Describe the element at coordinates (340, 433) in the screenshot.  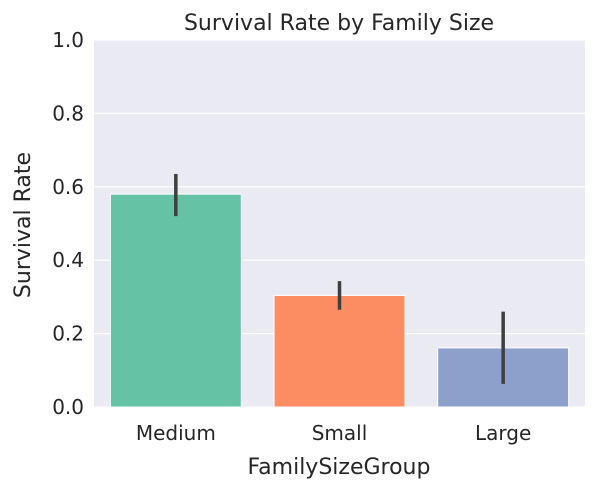
I see `x-tick-label: Small` at that location.